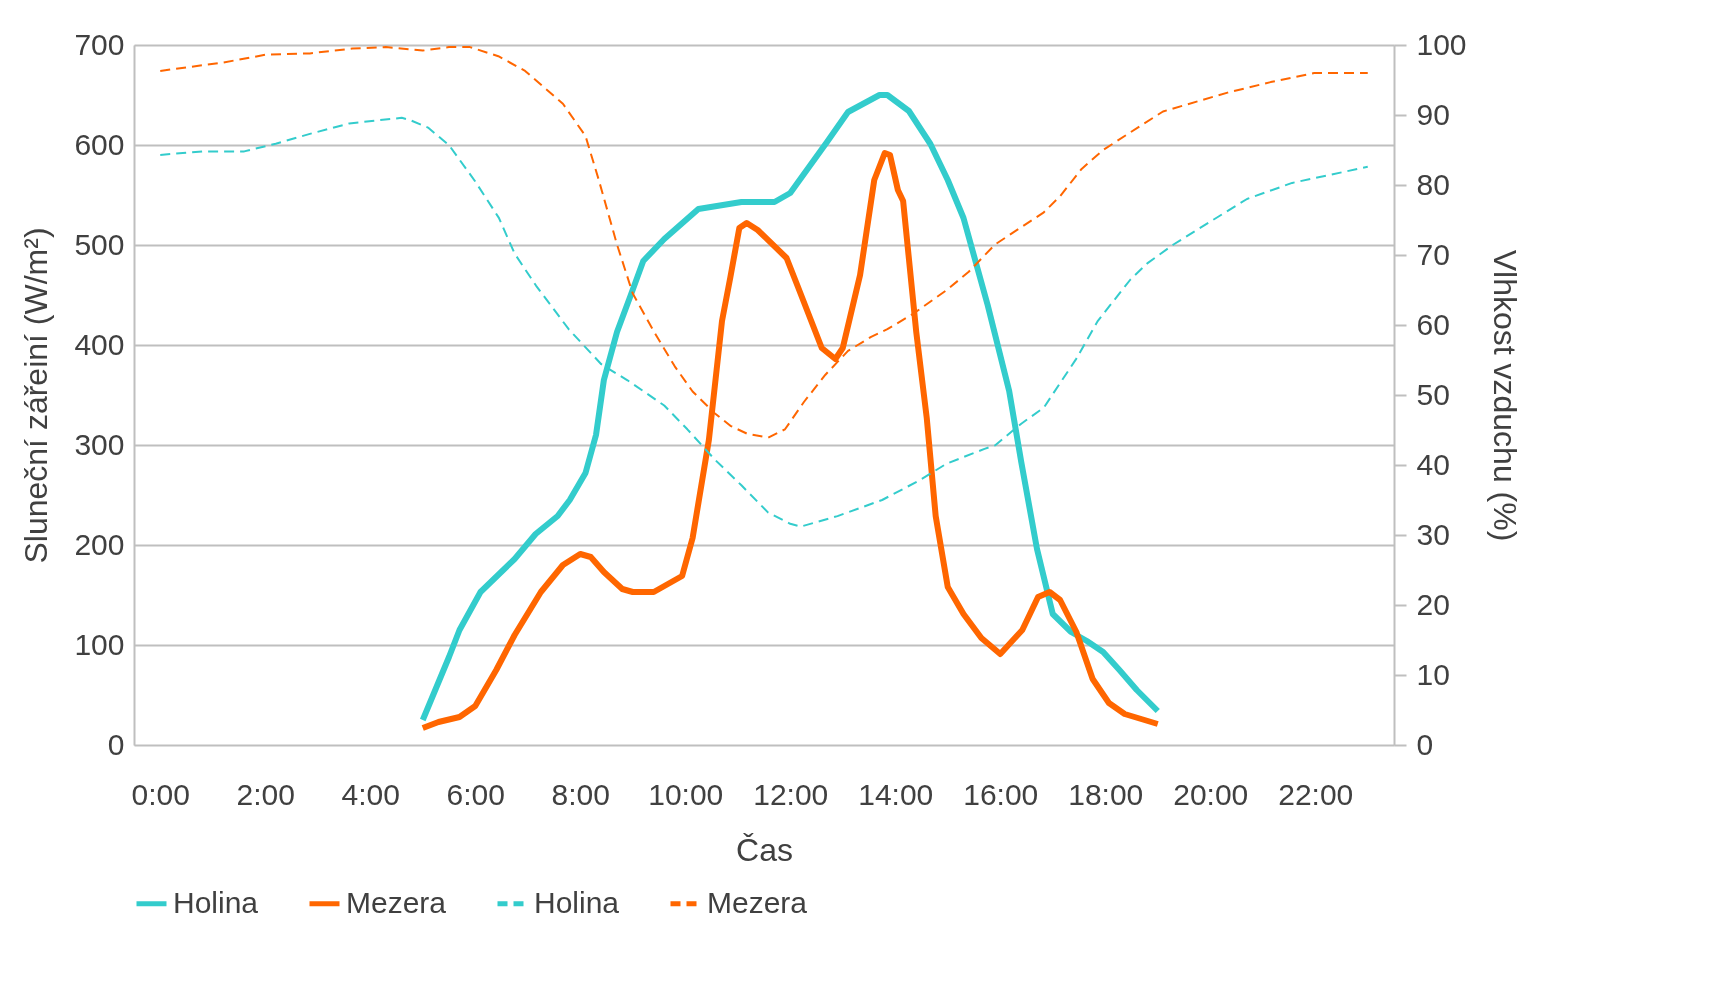 Image resolution: width=1727 pixels, height=990 pixels. What do you see at coordinates (1211, 794) in the screenshot?
I see `x-tick-label: 20:00` at bounding box center [1211, 794].